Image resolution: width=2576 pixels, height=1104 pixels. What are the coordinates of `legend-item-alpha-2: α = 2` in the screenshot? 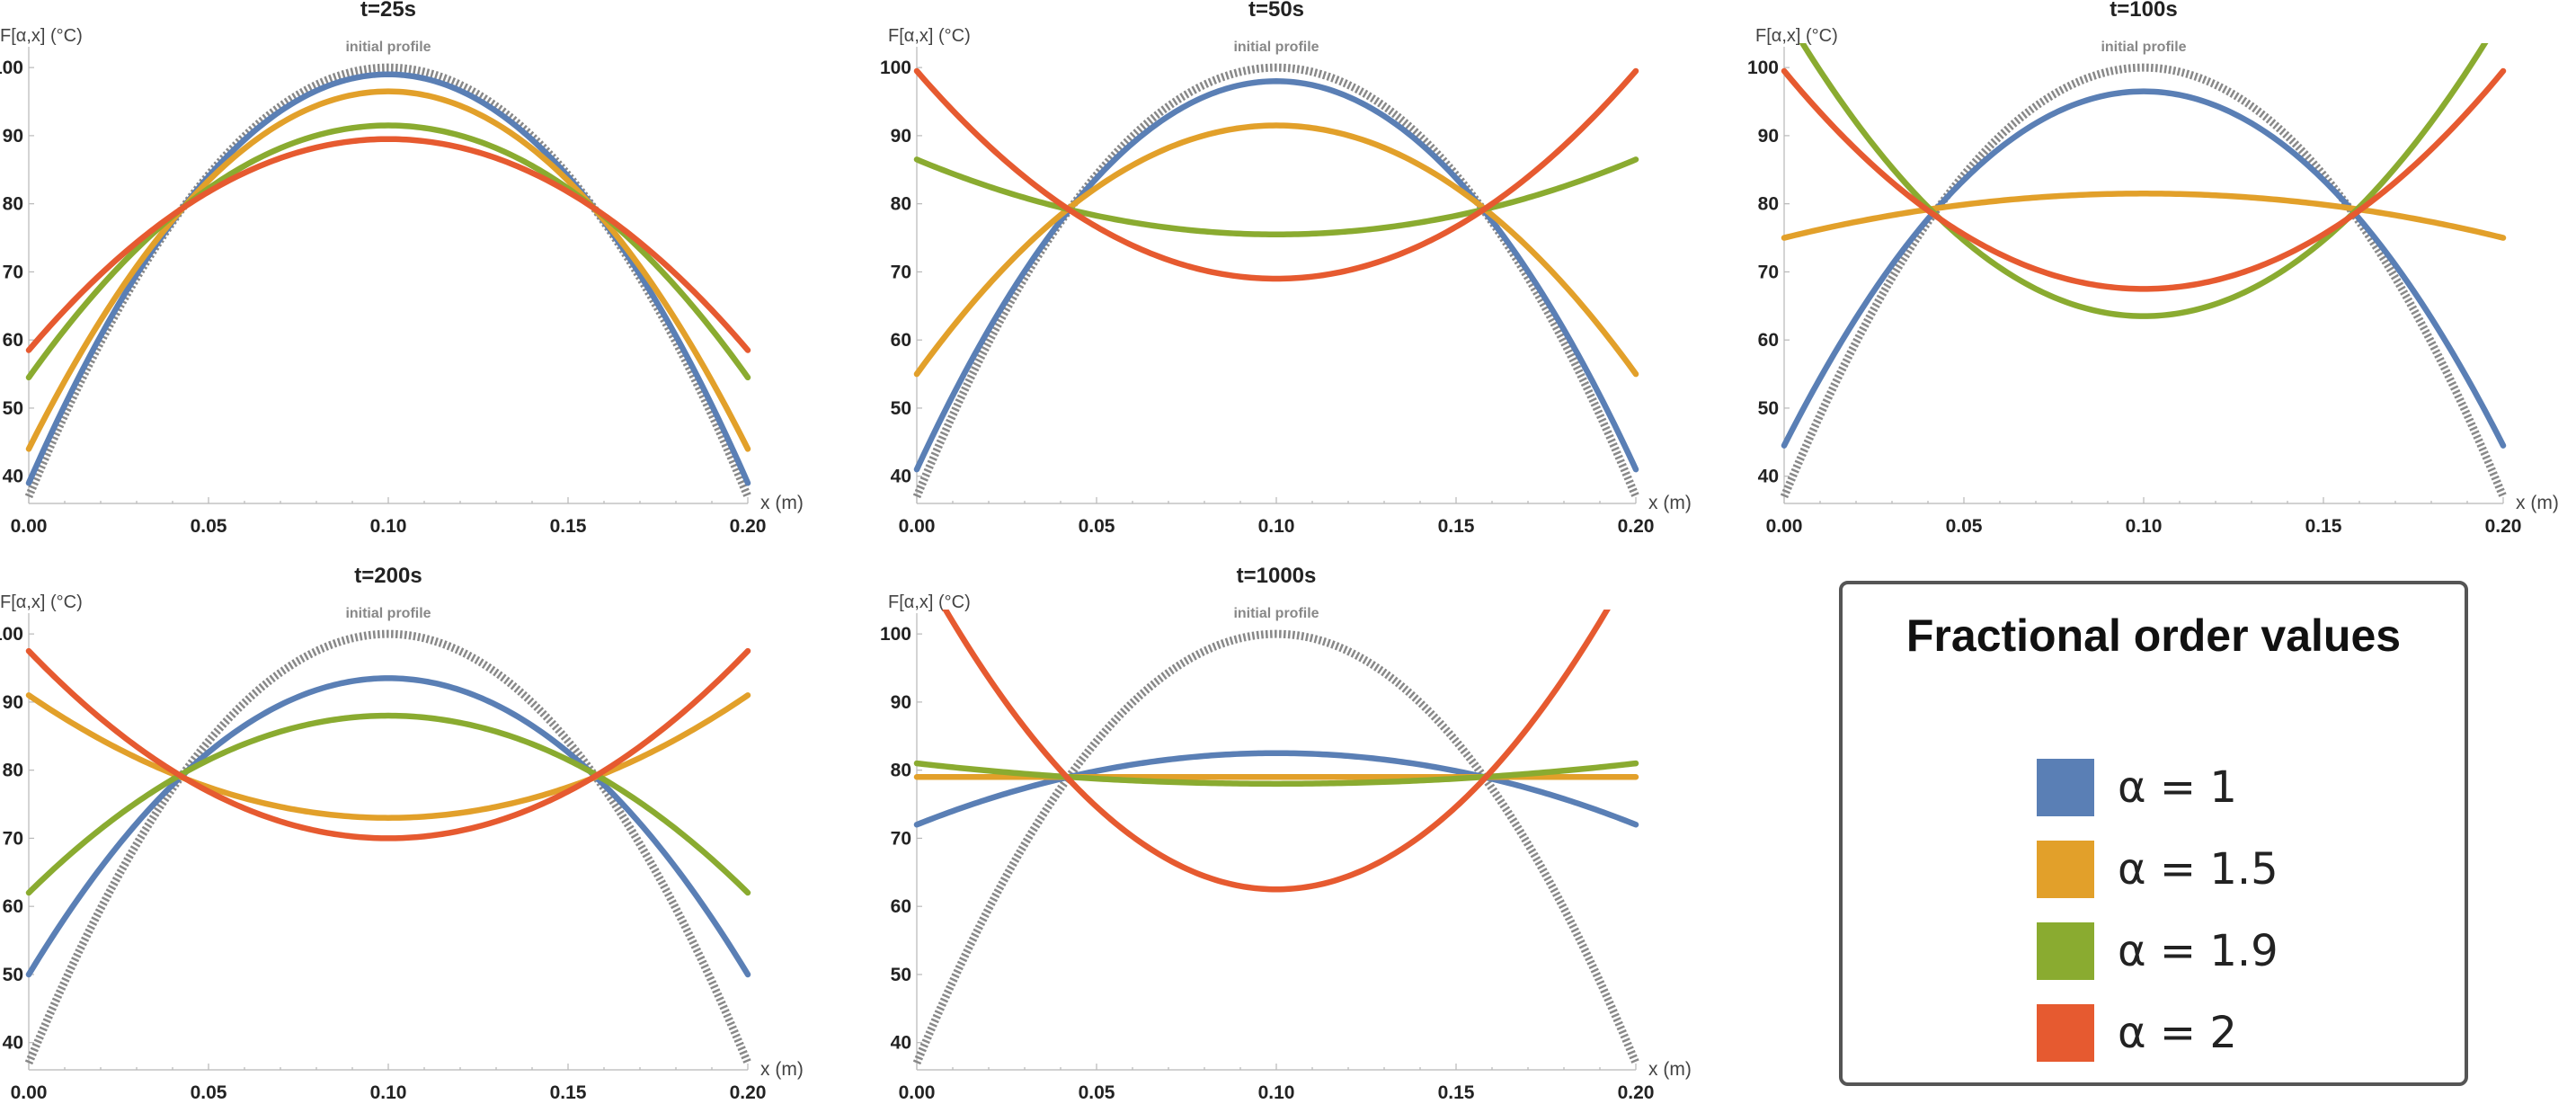 It's located at (2157, 1032).